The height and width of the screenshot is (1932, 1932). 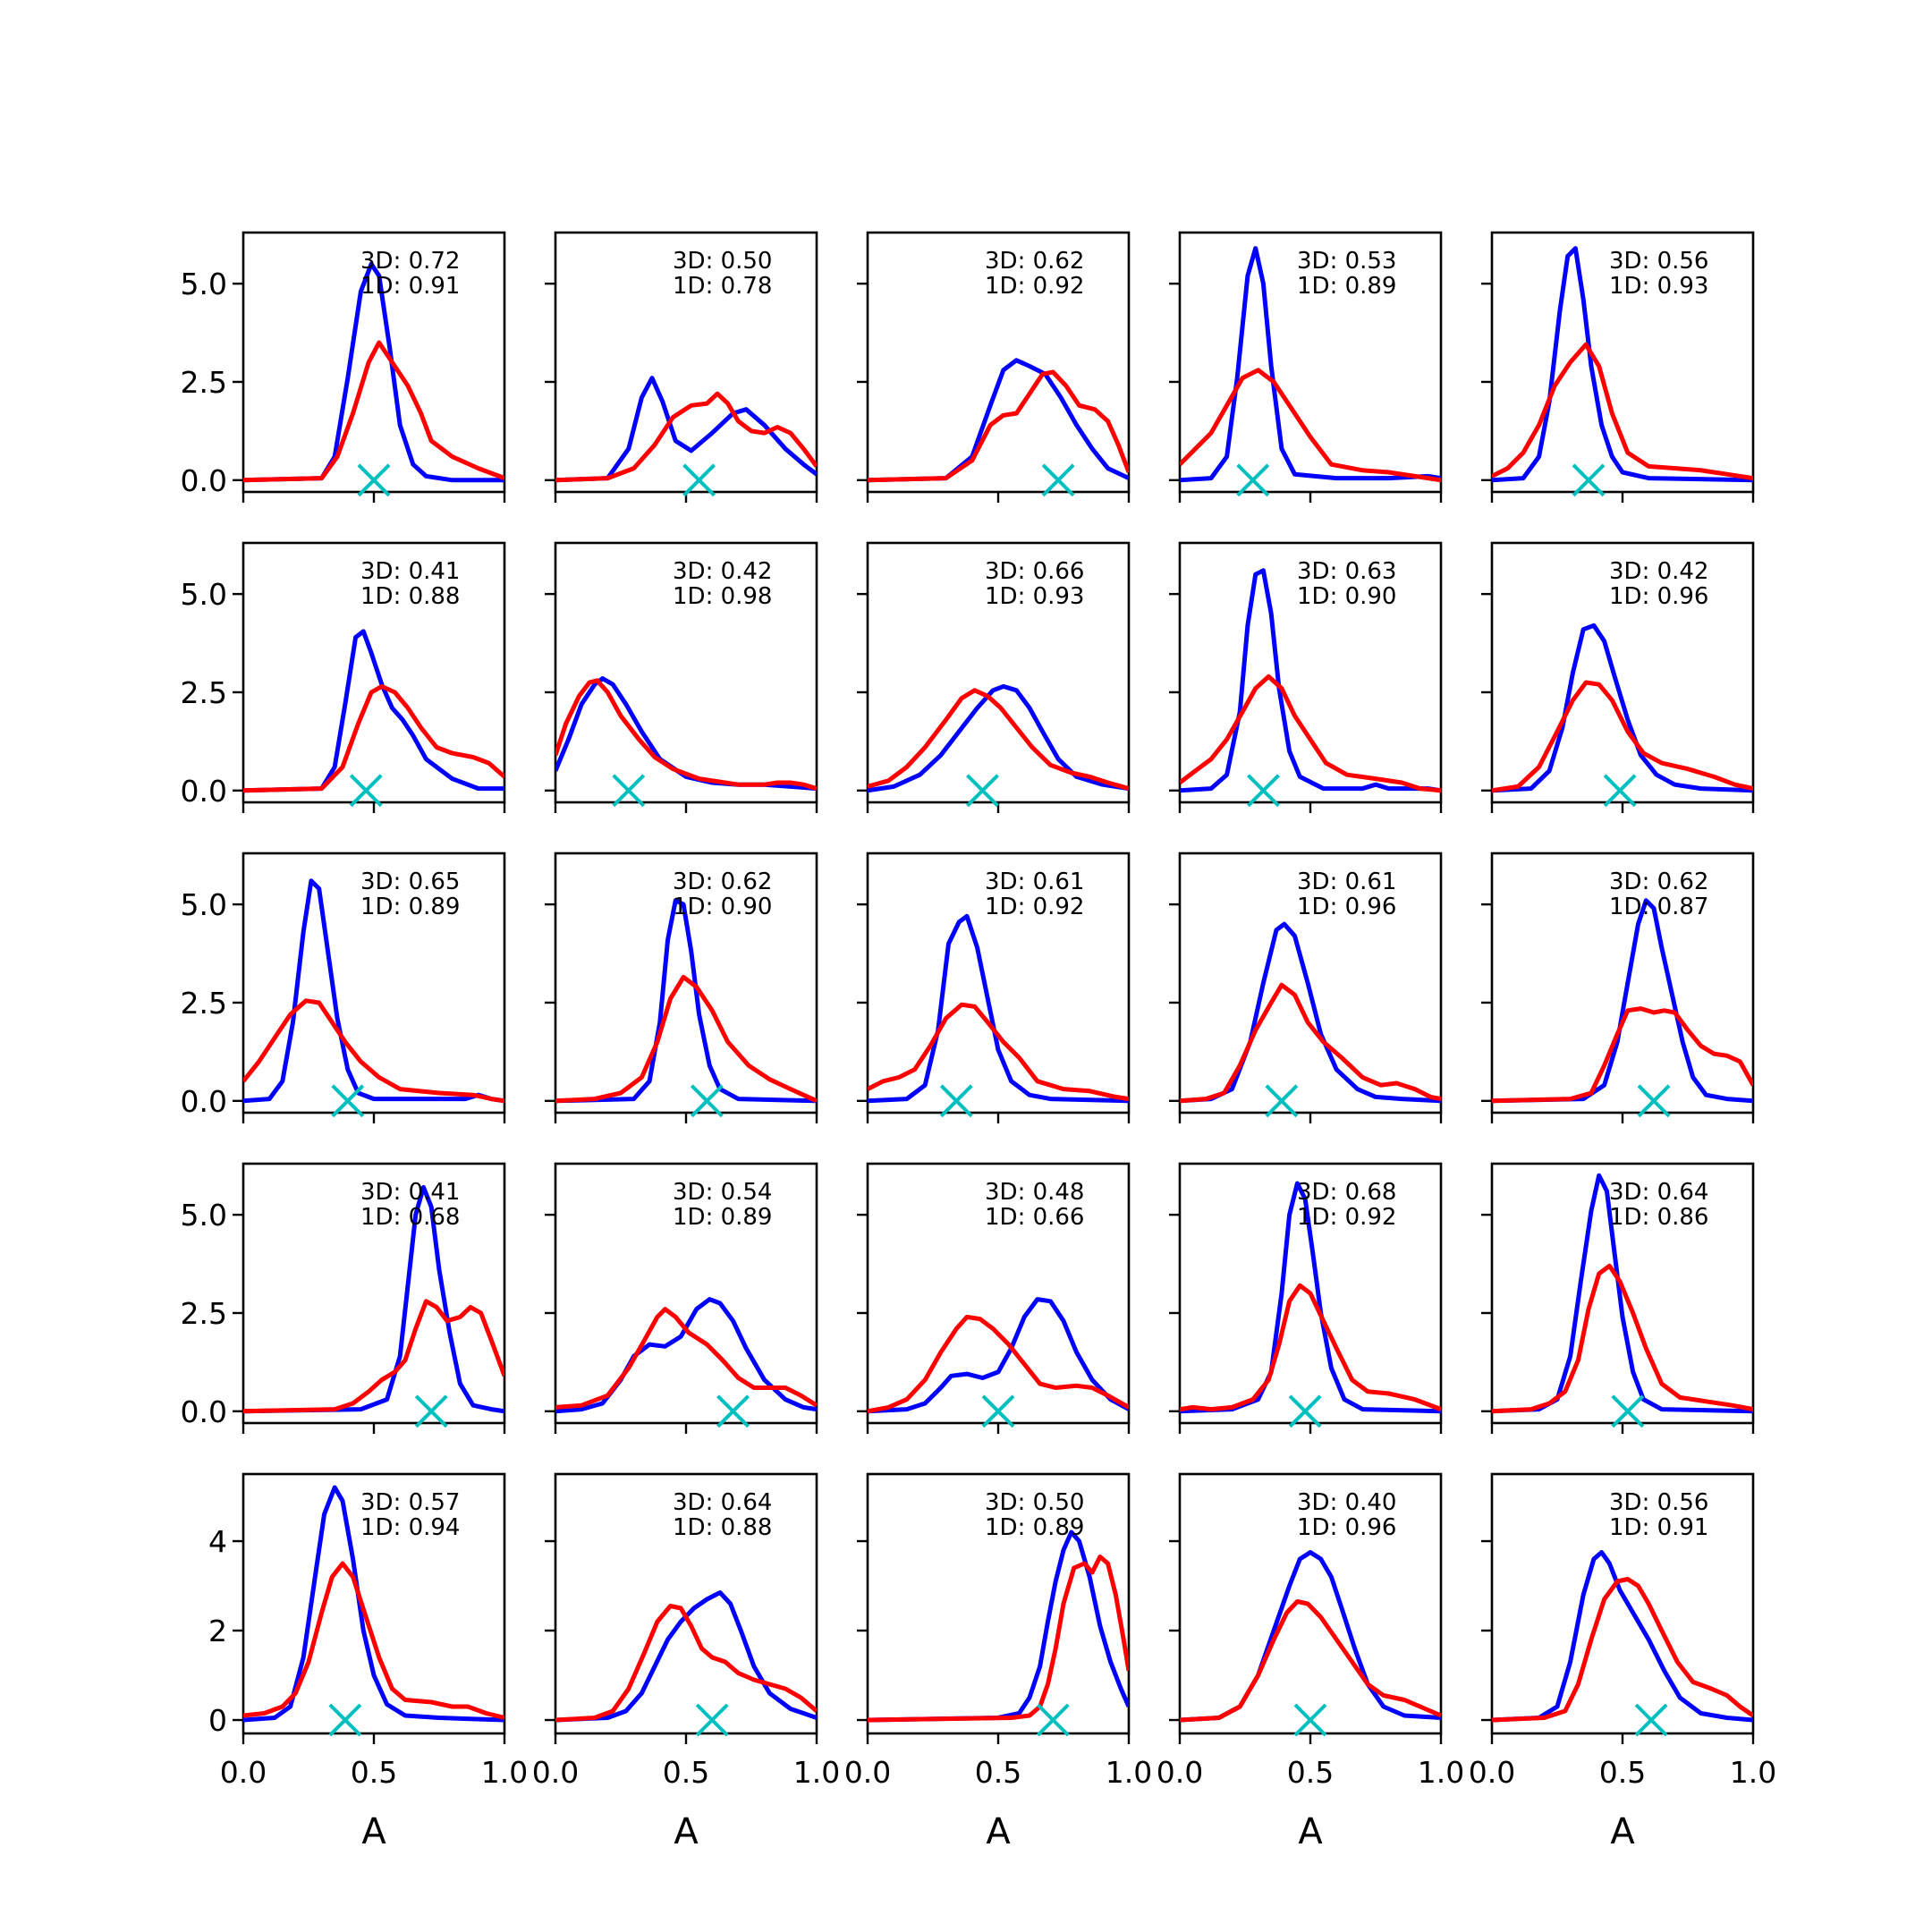 I want to click on y-tick-label: 2.5, so click(x=204, y=382).